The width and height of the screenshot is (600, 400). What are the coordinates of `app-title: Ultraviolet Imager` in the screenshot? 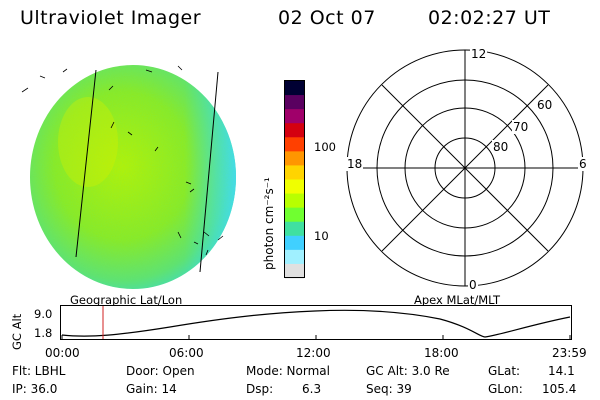 It's located at (111, 18).